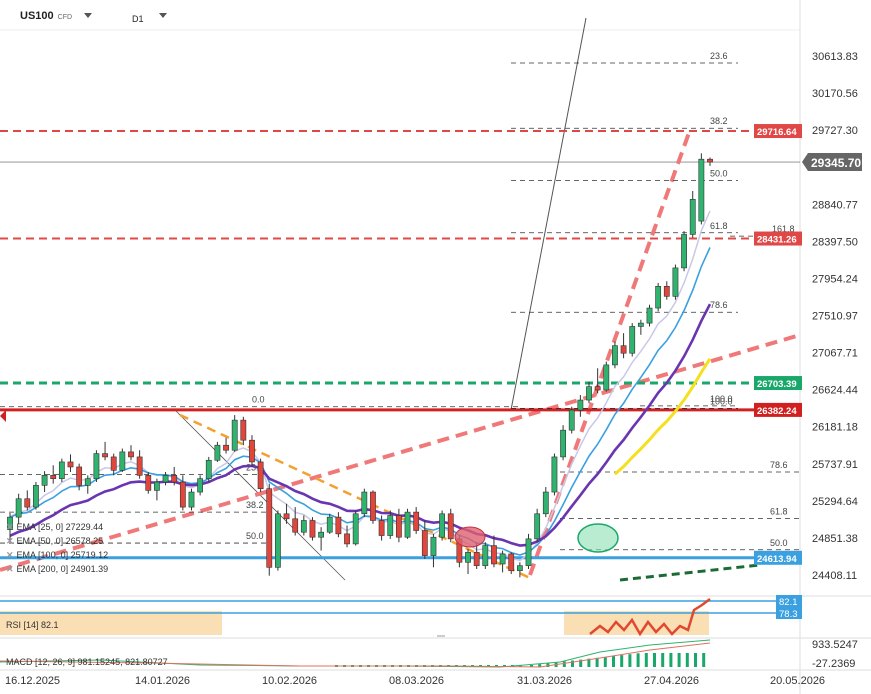  I want to click on price-label-text: 26382.24, so click(777, 411).